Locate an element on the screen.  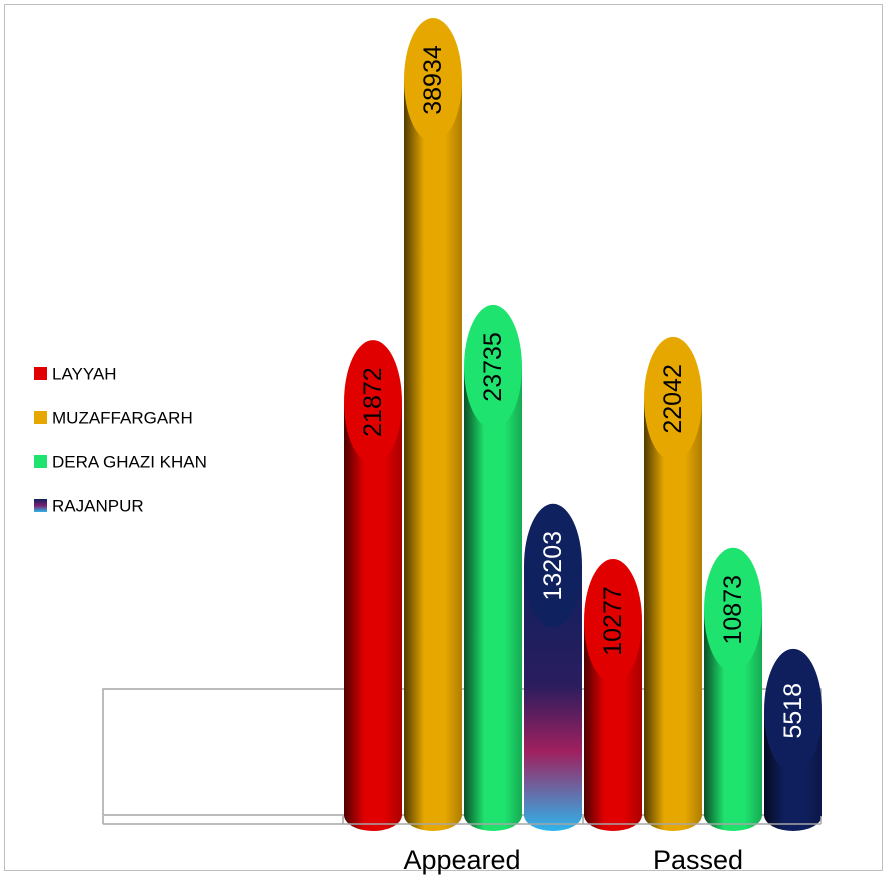
legend-item-muzaffargarh: MUZAFFARGARH is located at coordinates (113, 418).